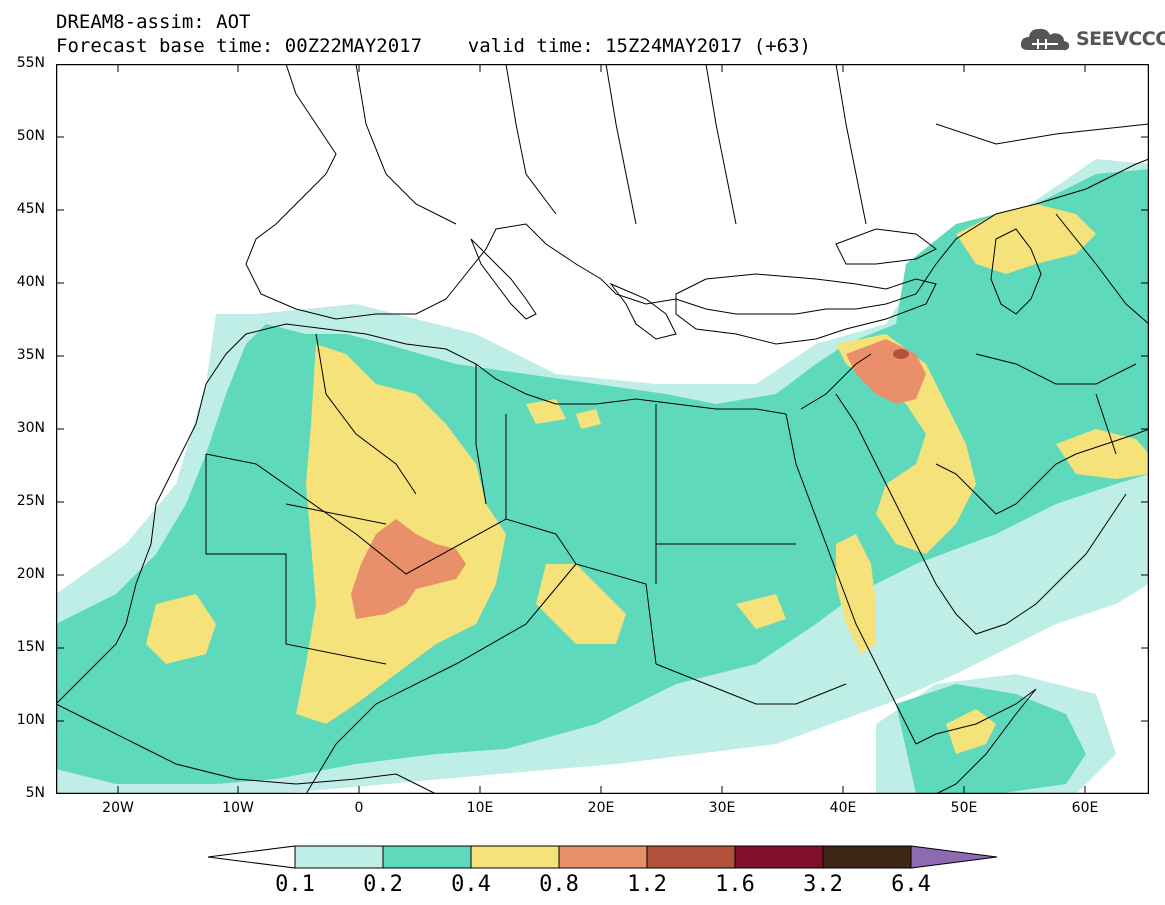  I want to click on cloud-icon, so click(1045, 39).